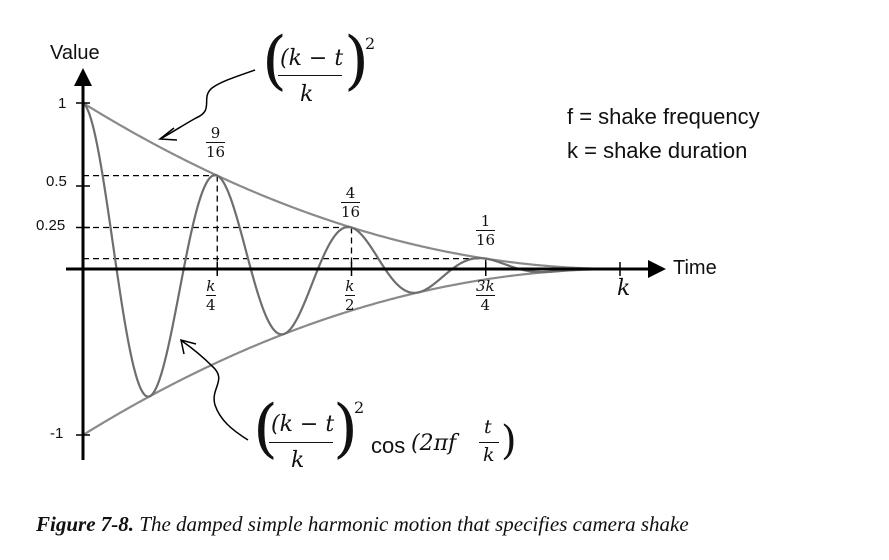 The image size is (889, 560). I want to click on legend-frequency: f = shake frequency, so click(663, 116).